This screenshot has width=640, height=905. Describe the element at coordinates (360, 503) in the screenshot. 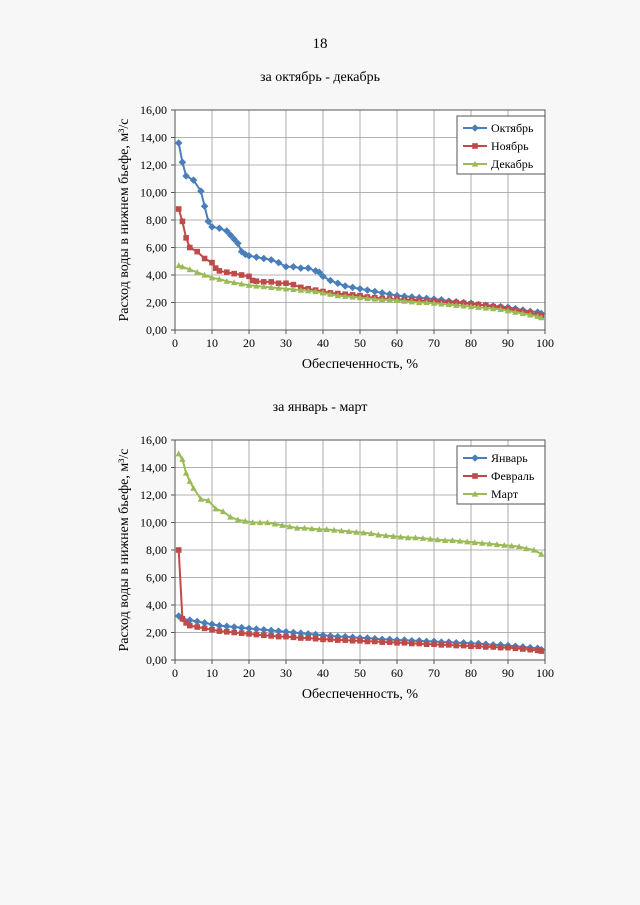

I see `series-Март` at that location.